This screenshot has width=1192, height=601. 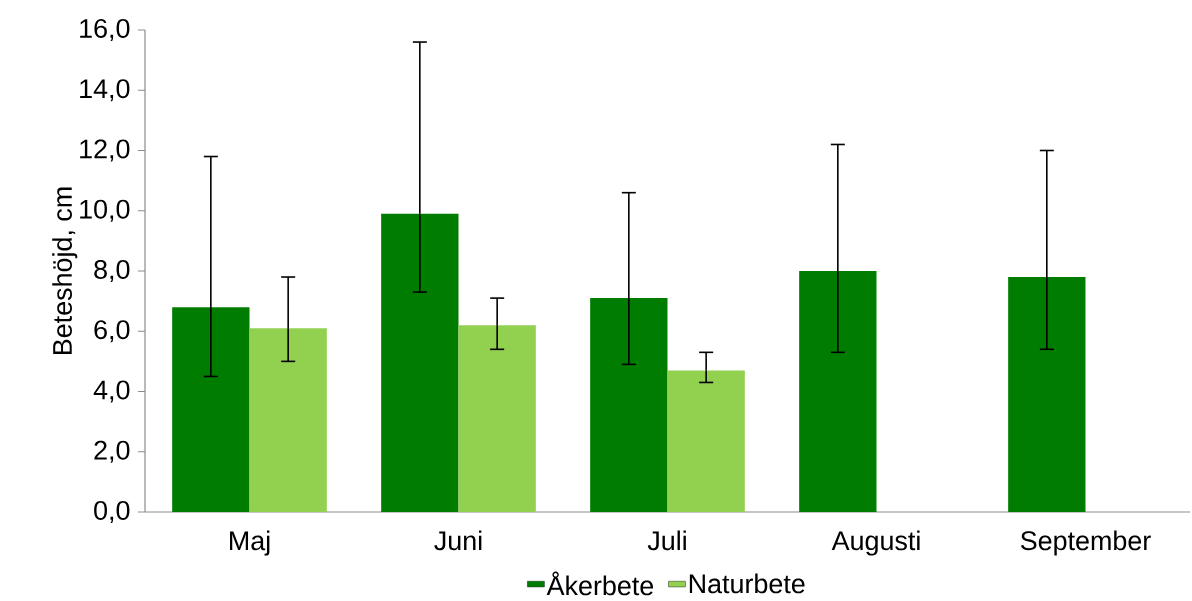 What do you see at coordinates (666, 540) in the screenshot?
I see `x-tick-label: Juli` at bounding box center [666, 540].